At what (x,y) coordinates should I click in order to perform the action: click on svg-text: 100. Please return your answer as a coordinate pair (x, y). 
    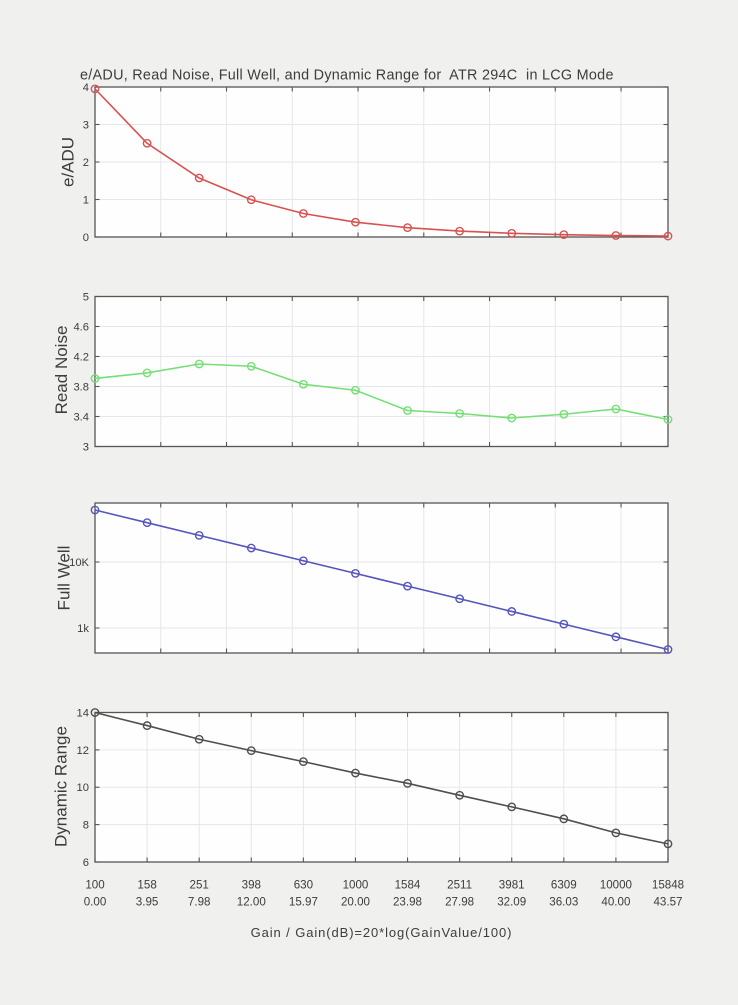
    Looking at the image, I should click on (94, 885).